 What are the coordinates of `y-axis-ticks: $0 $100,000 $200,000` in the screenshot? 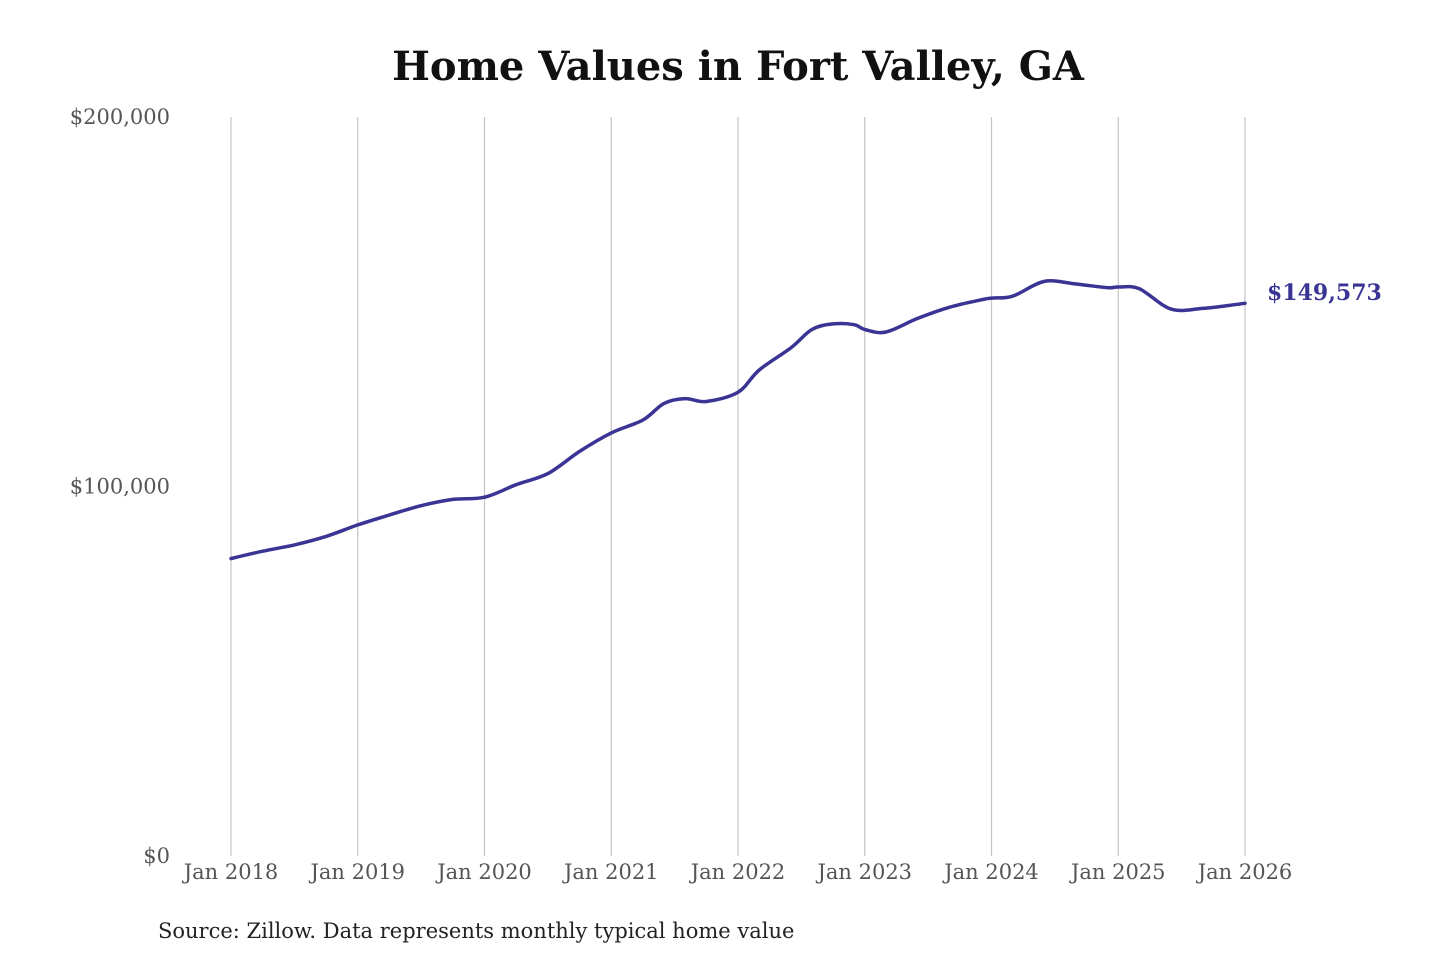 It's located at (120, 486).